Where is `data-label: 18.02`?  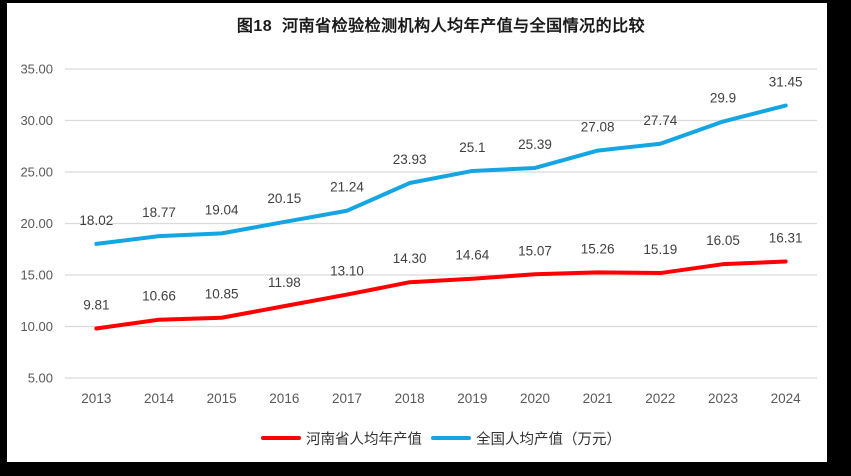 data-label: 18.02 is located at coordinates (96, 220).